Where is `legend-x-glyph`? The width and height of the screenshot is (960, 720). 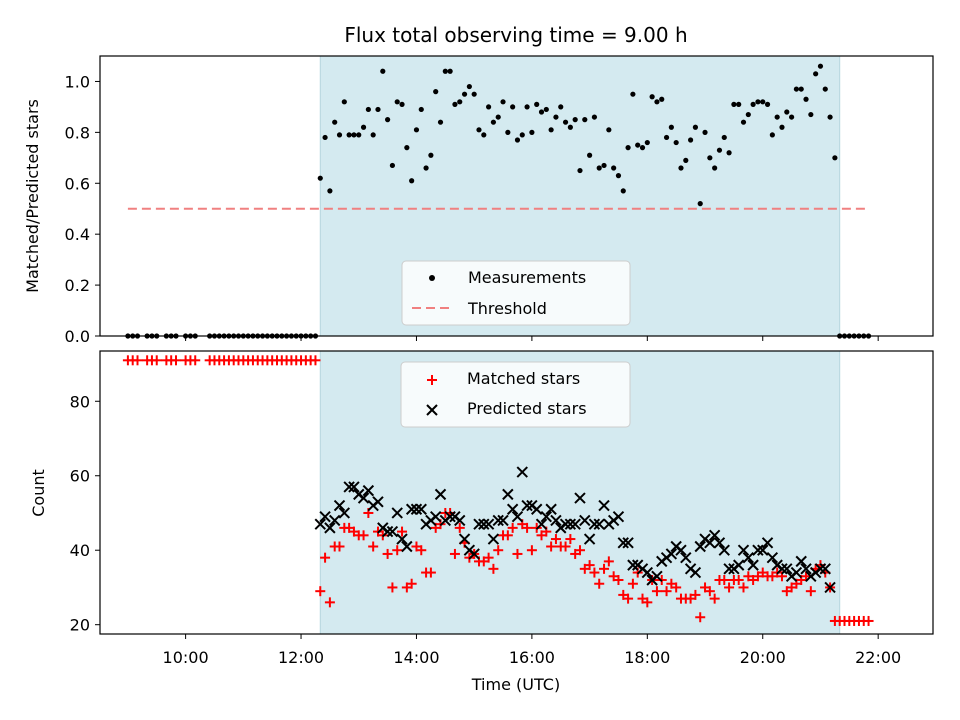 legend-x-glyph is located at coordinates (432, 410).